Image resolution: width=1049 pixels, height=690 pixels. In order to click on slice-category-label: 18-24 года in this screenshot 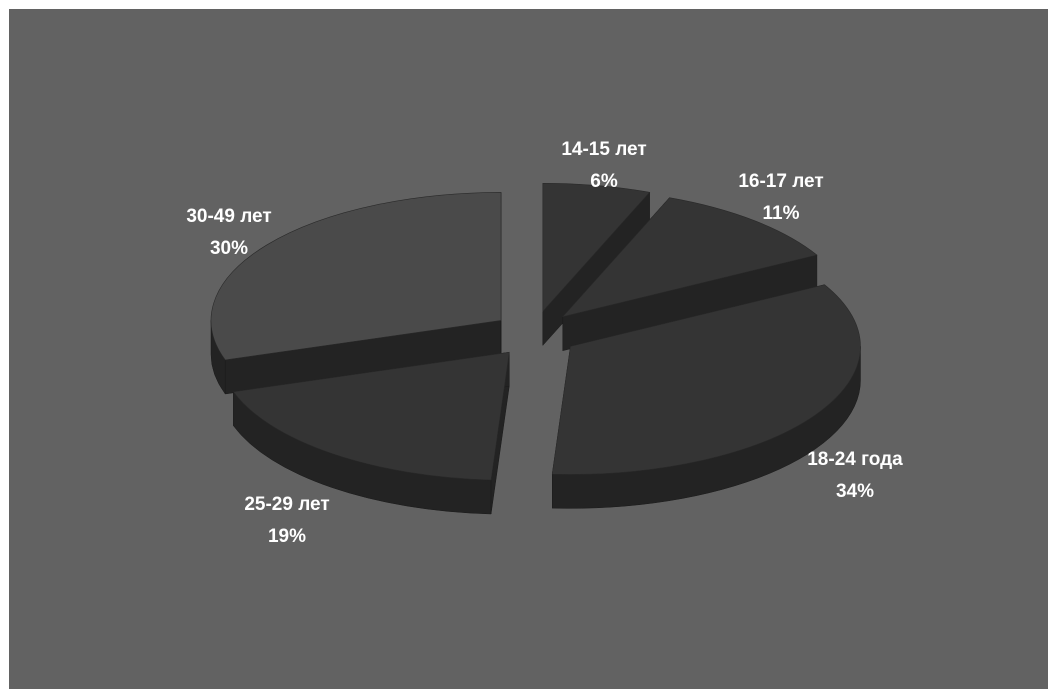, I will do `click(855, 459)`.